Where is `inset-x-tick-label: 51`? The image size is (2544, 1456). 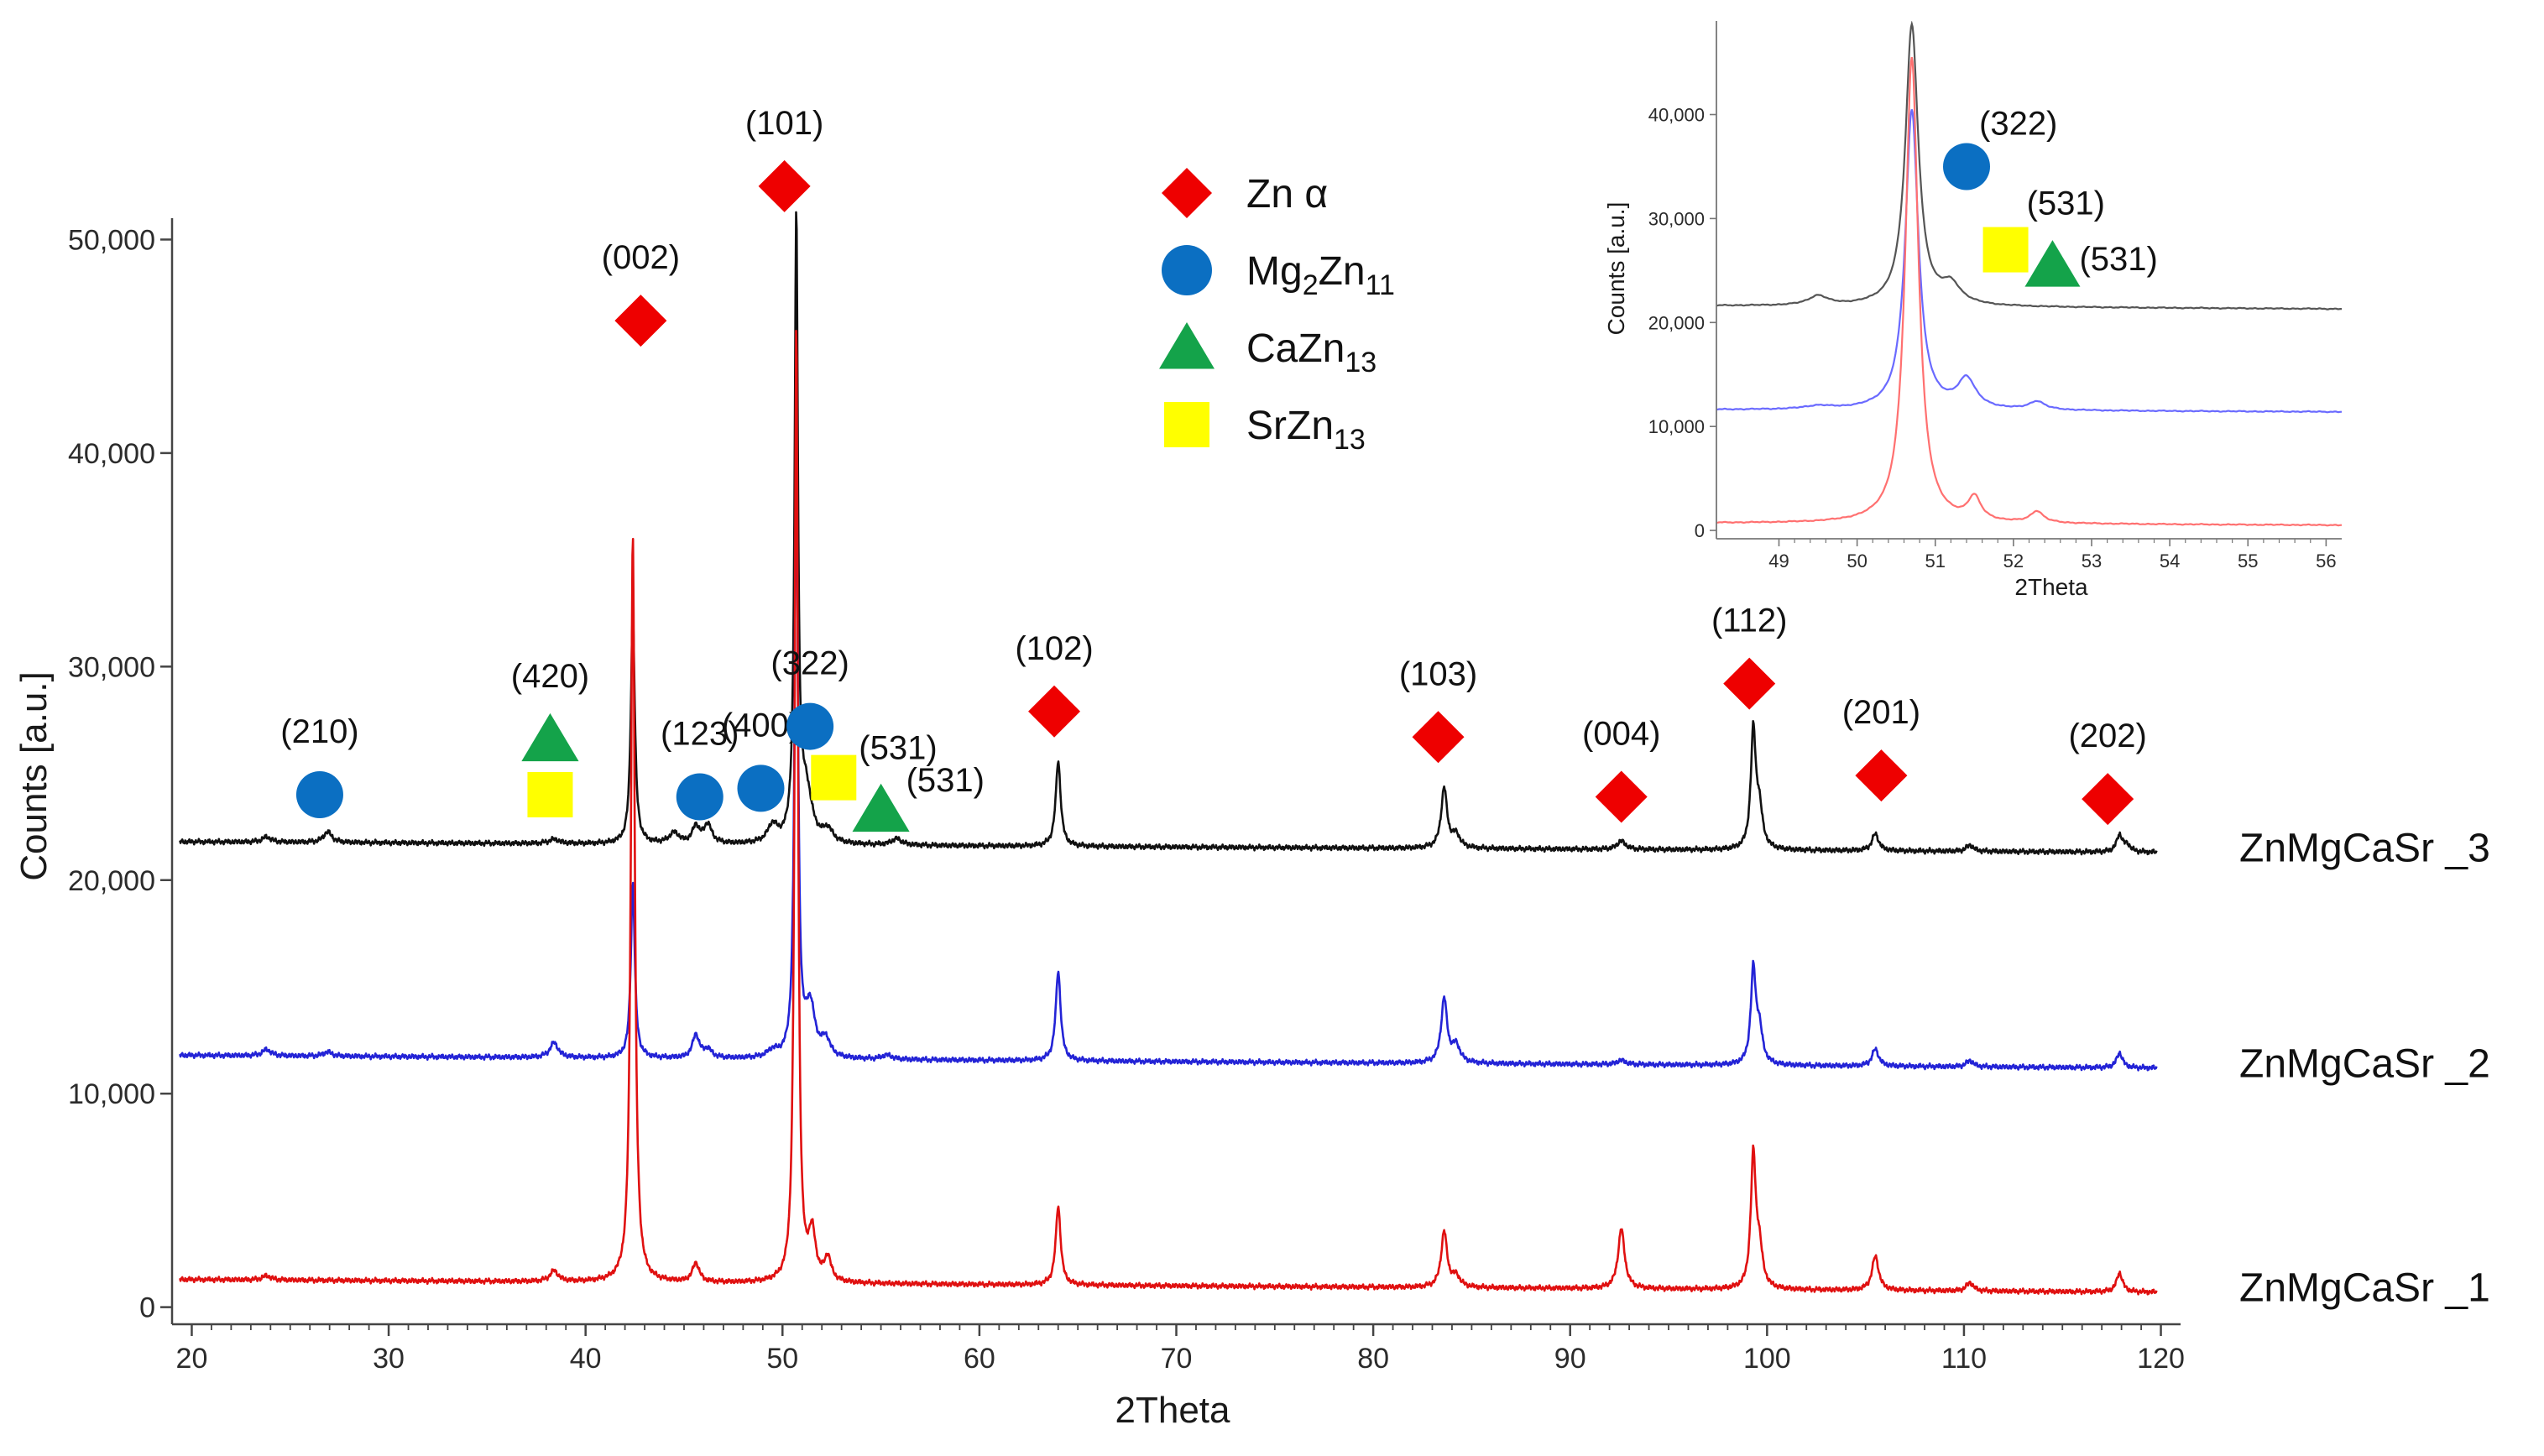 inset-x-tick-label: 51 is located at coordinates (1936, 561).